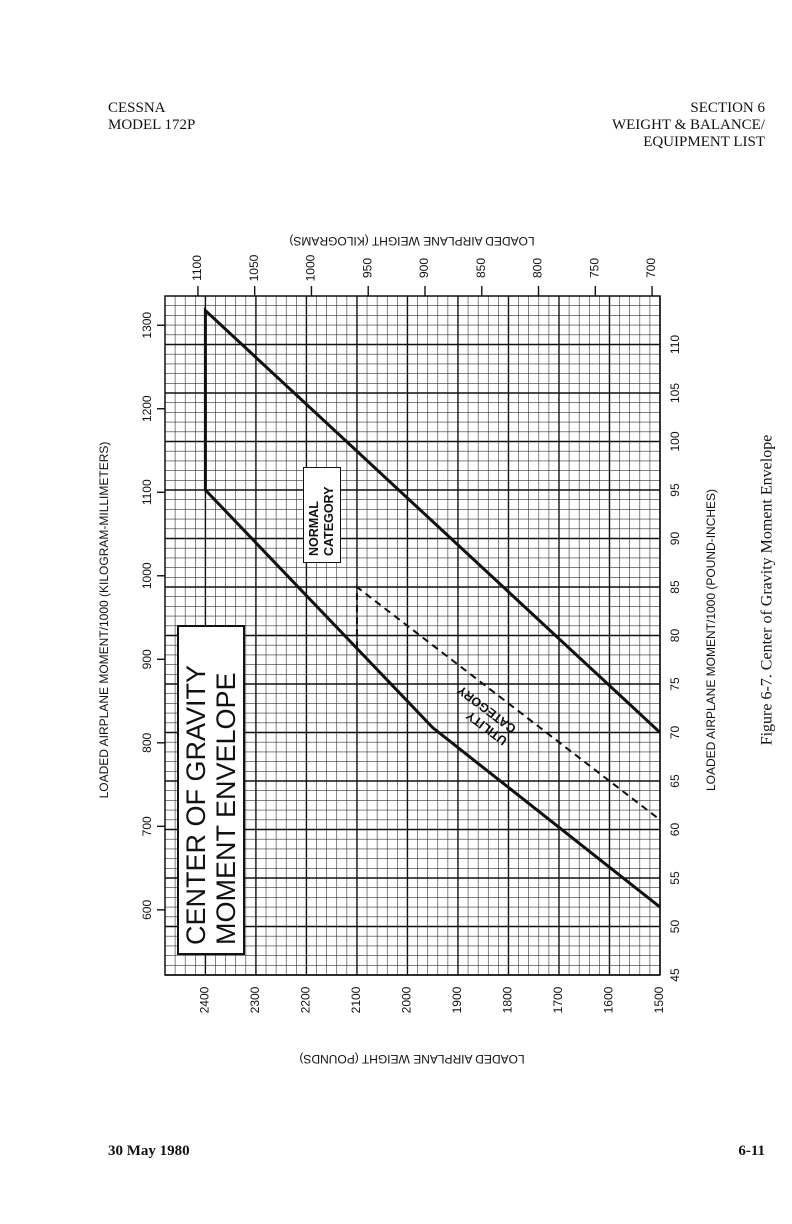 The image size is (792, 1224). What do you see at coordinates (147, 408) in the screenshot?
I see `x2-tick-label: 1200` at bounding box center [147, 408].